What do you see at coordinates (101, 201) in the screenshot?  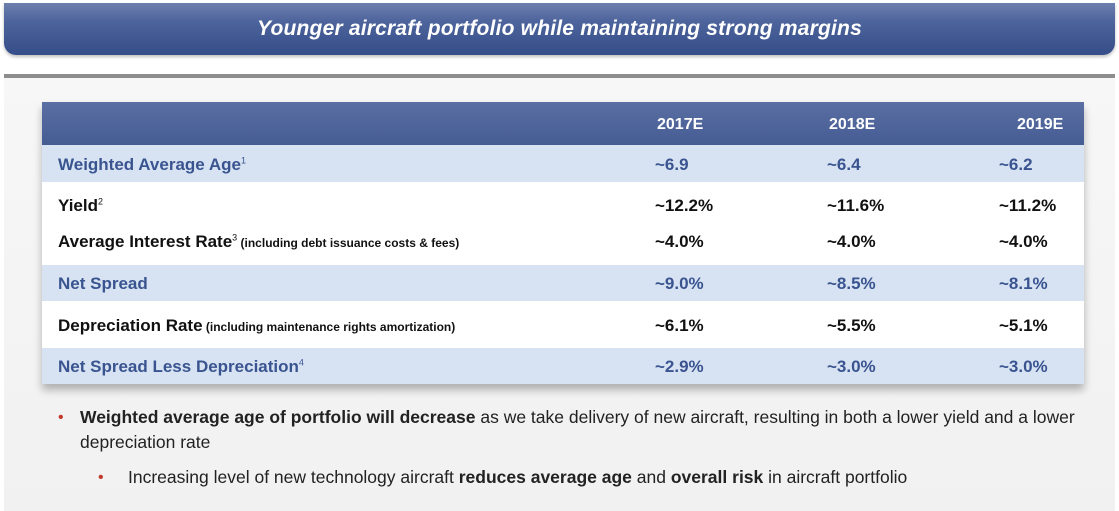 I see `footnote-marker: 2` at bounding box center [101, 201].